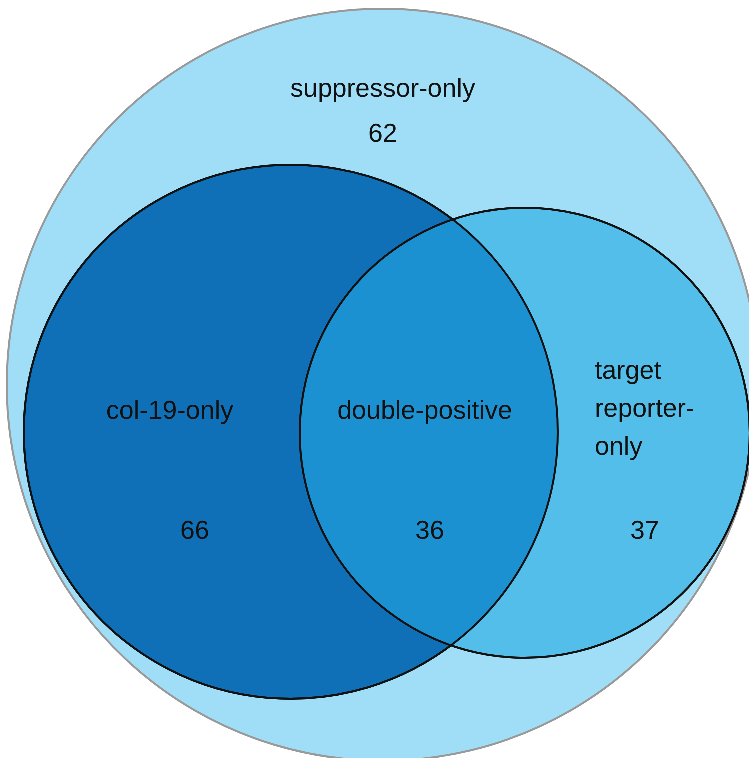  What do you see at coordinates (425, 410) in the screenshot?
I see `category-label: double-positive` at bounding box center [425, 410].